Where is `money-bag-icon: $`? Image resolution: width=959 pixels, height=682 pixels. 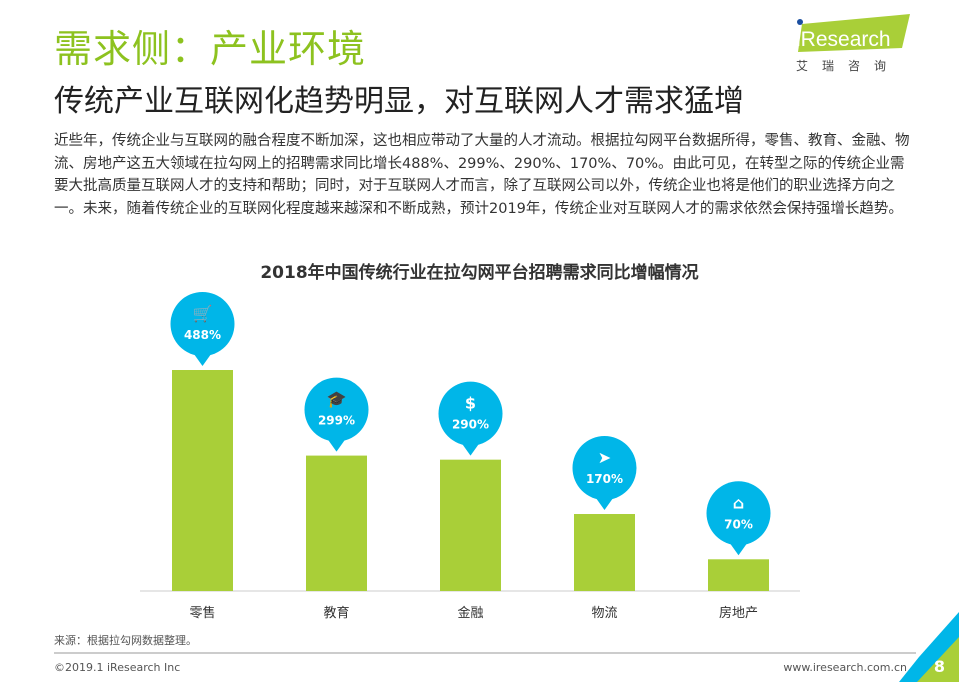 money-bag-icon: $ is located at coordinates (470, 403).